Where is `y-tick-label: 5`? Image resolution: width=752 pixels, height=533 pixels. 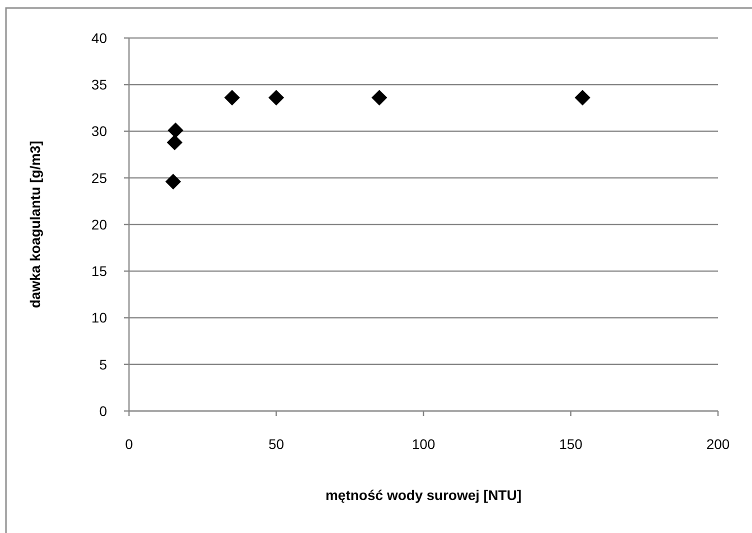 y-tick-label: 5 is located at coordinates (103, 364).